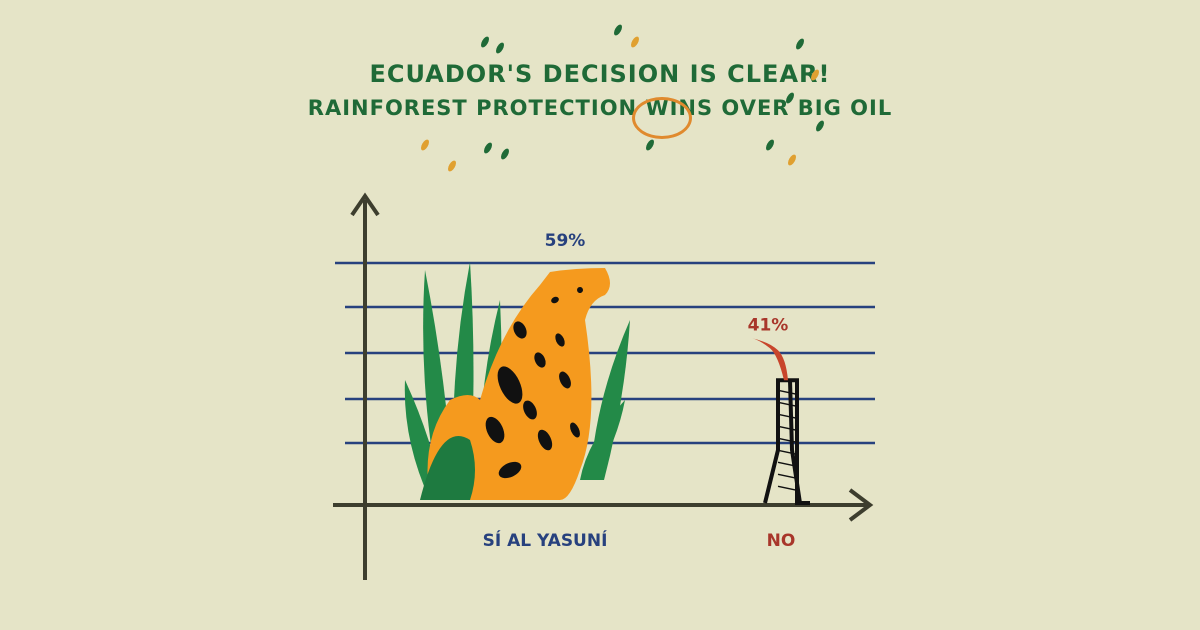  I want to click on wins-highlight-circle, so click(662, 118).